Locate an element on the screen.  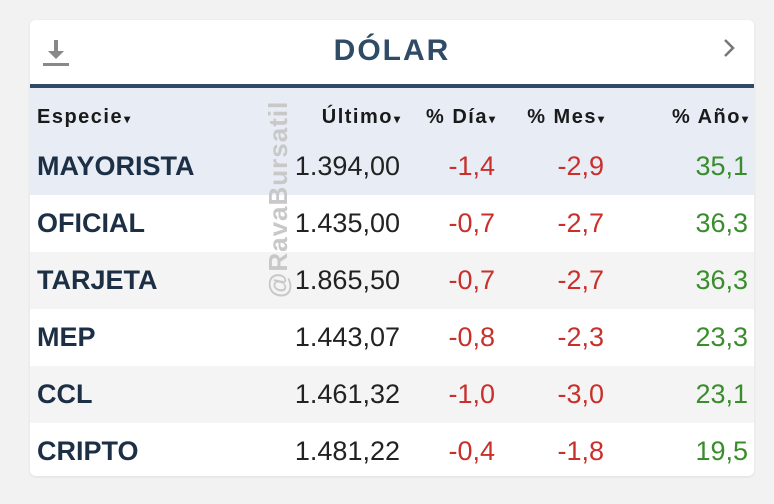
table-row: OFICIAL 1.435,00 -0,7 -2,7 36,3 is located at coordinates (392, 223).